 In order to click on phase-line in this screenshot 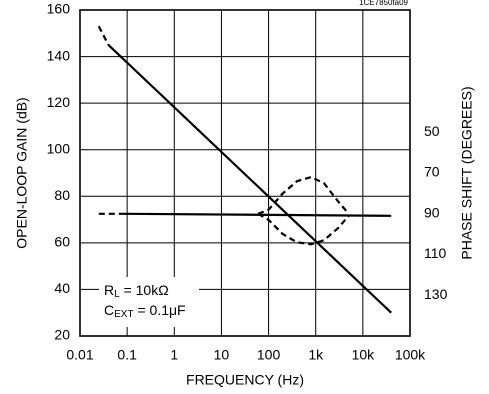, I will do `click(257, 214)`.